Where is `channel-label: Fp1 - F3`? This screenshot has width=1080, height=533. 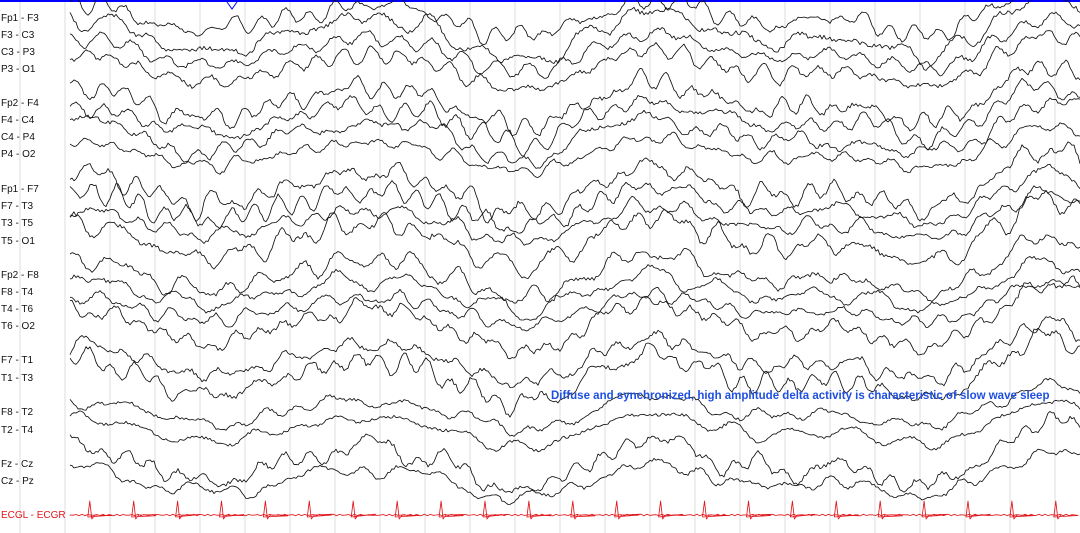
channel-label: Fp1 - F3 is located at coordinates (20, 18).